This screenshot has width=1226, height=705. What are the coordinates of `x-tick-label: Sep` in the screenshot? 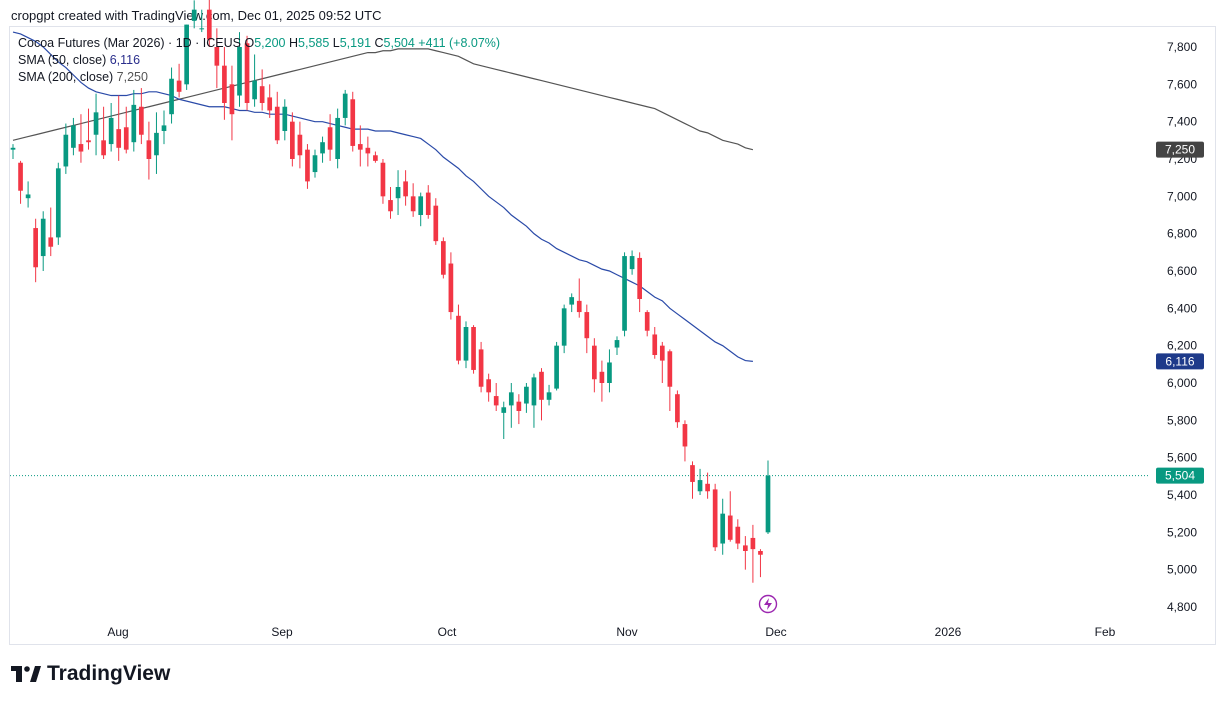 It's located at (282, 632).